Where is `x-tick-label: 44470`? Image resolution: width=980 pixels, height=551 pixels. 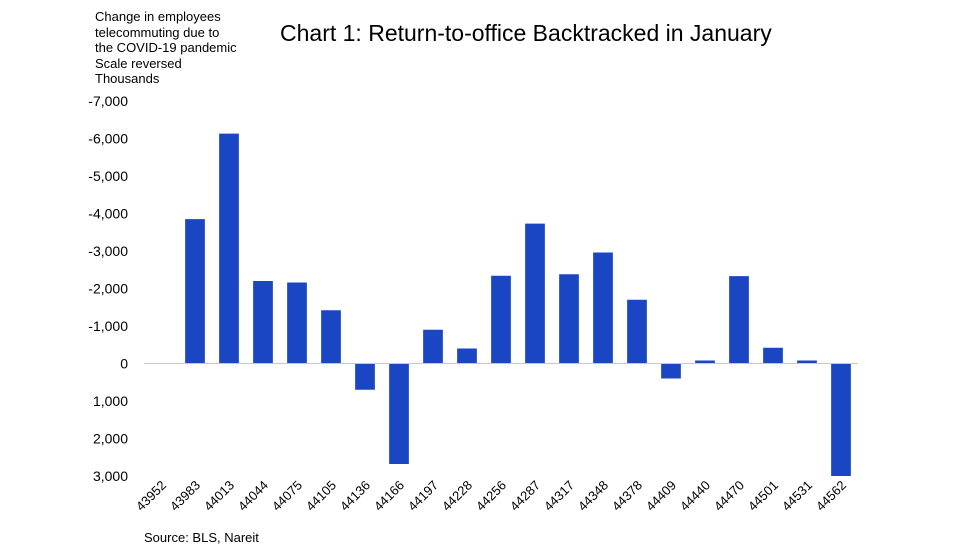
x-tick-label: 44470 is located at coordinates (729, 496).